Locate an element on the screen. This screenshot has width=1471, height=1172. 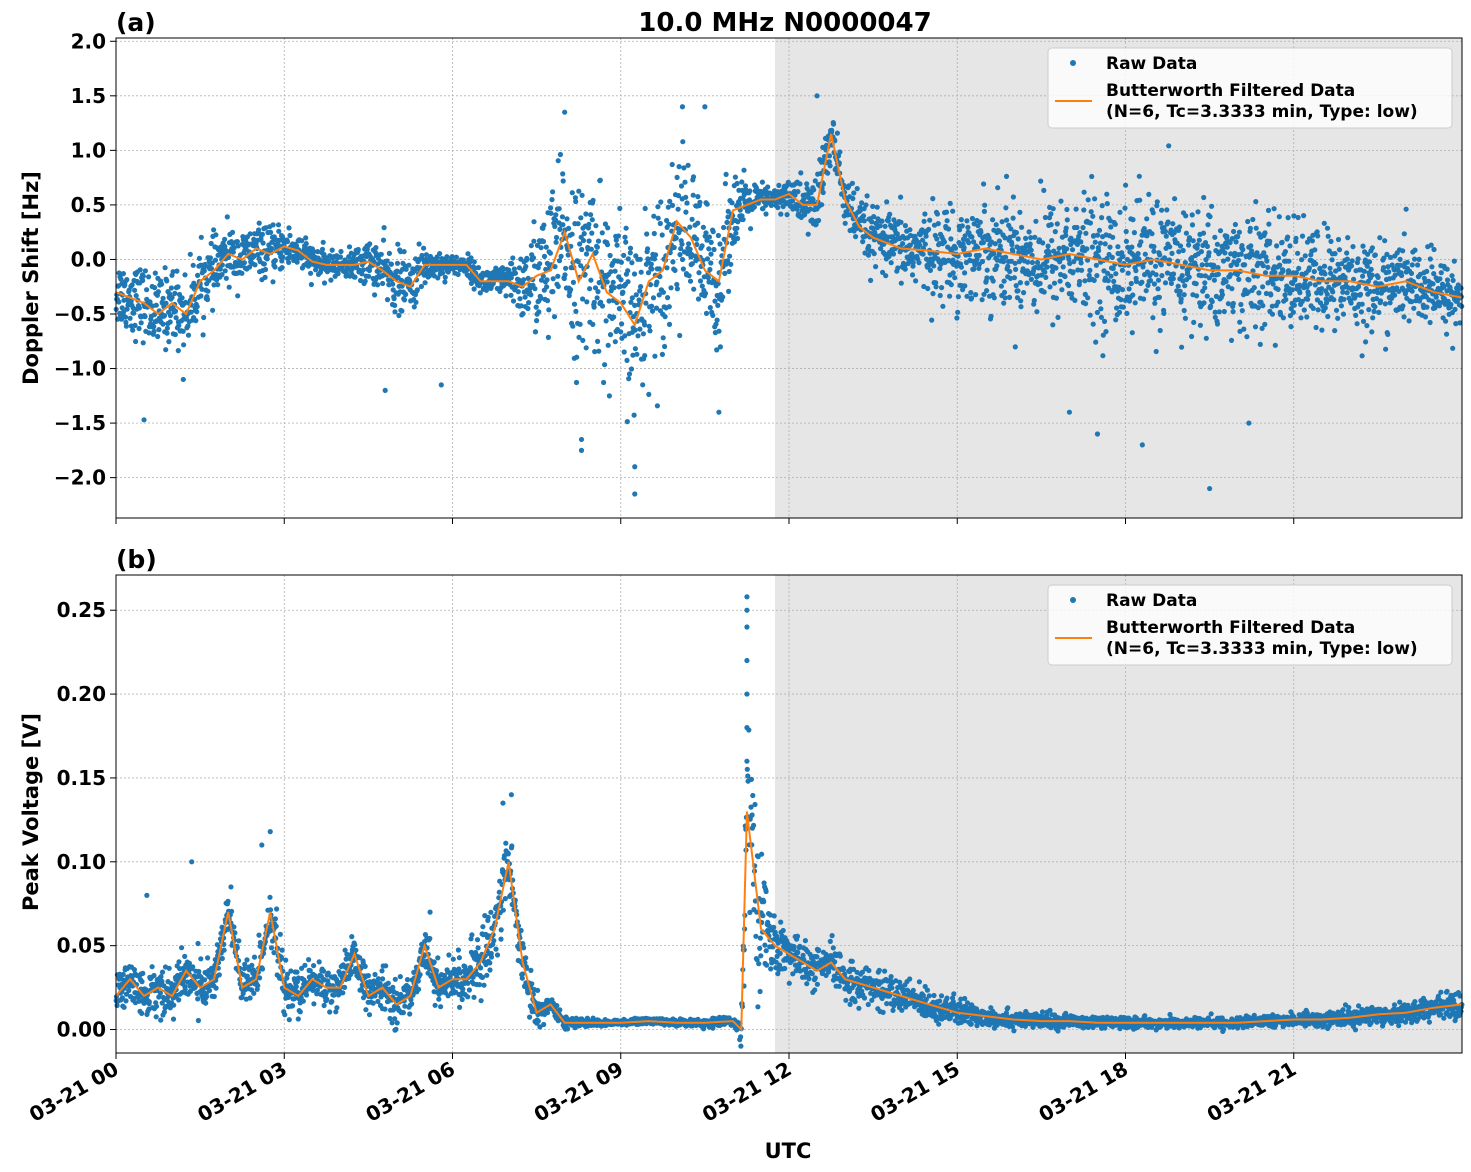
y-tick-label: 0.5 is located at coordinates (88, 205).